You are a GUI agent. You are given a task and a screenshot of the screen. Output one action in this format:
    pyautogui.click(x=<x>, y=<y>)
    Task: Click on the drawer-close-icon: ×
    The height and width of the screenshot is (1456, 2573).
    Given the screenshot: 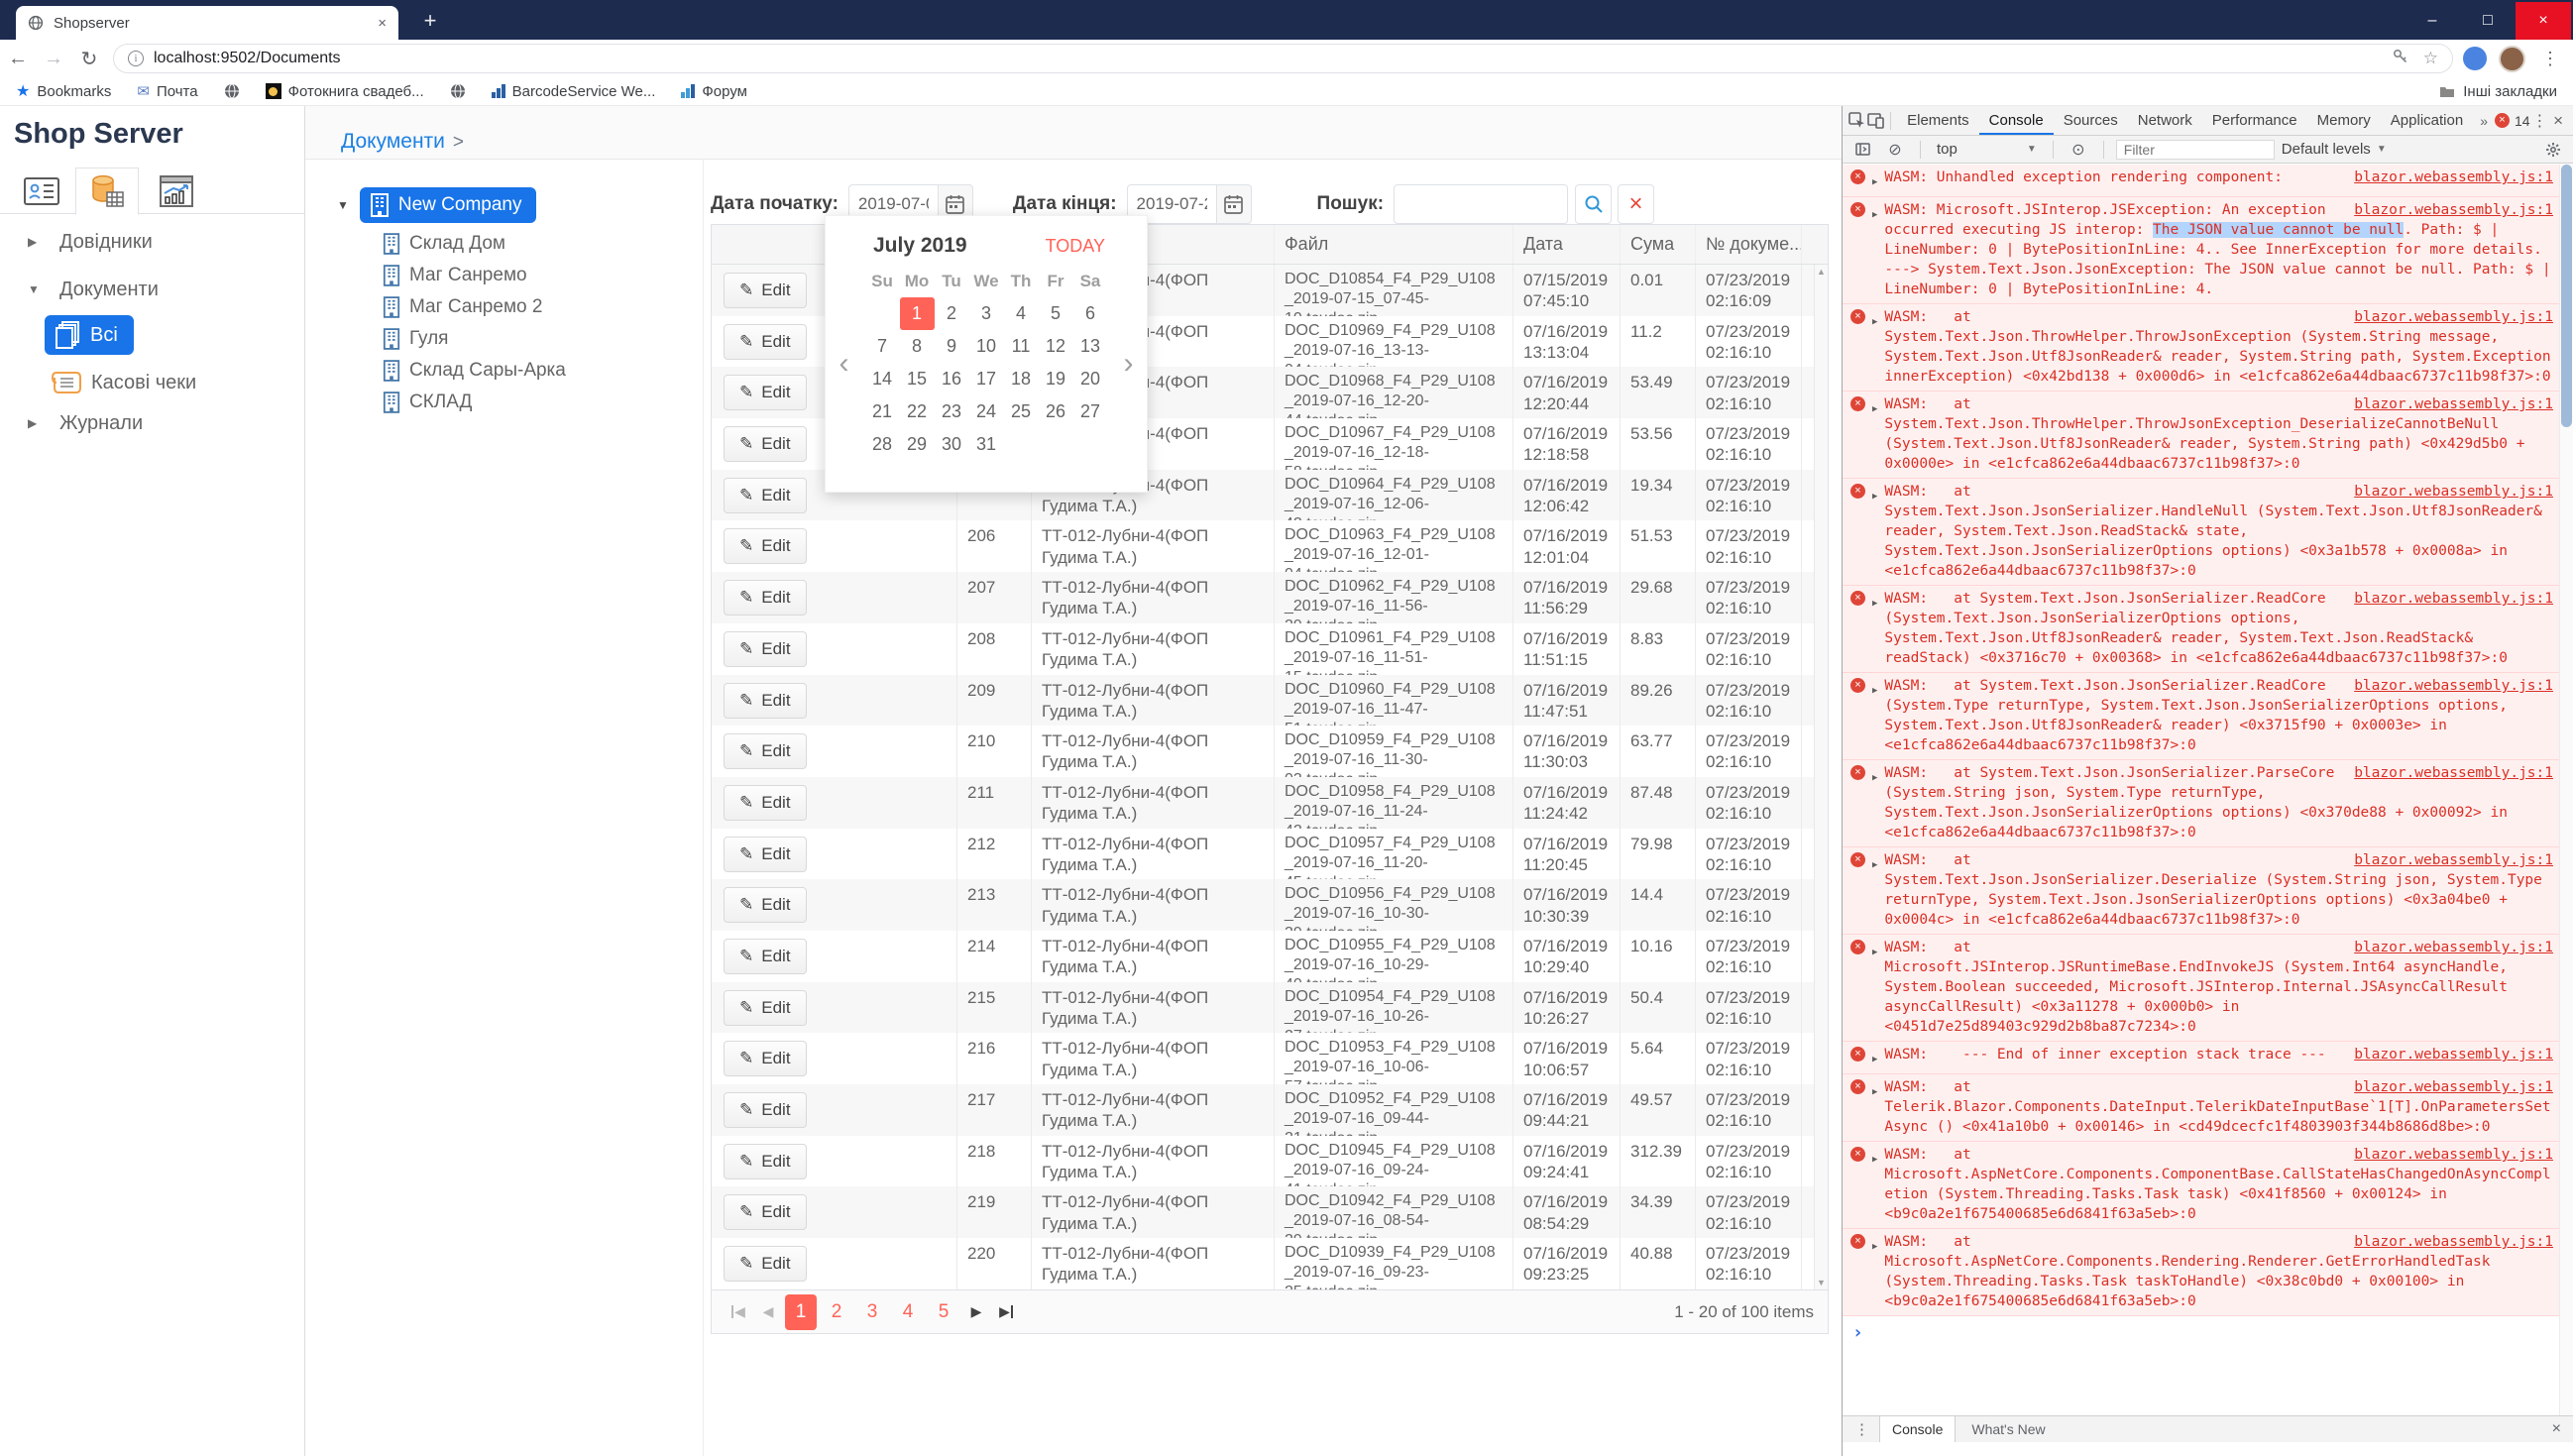 What is the action you would take?
    pyautogui.click(x=2556, y=1428)
    